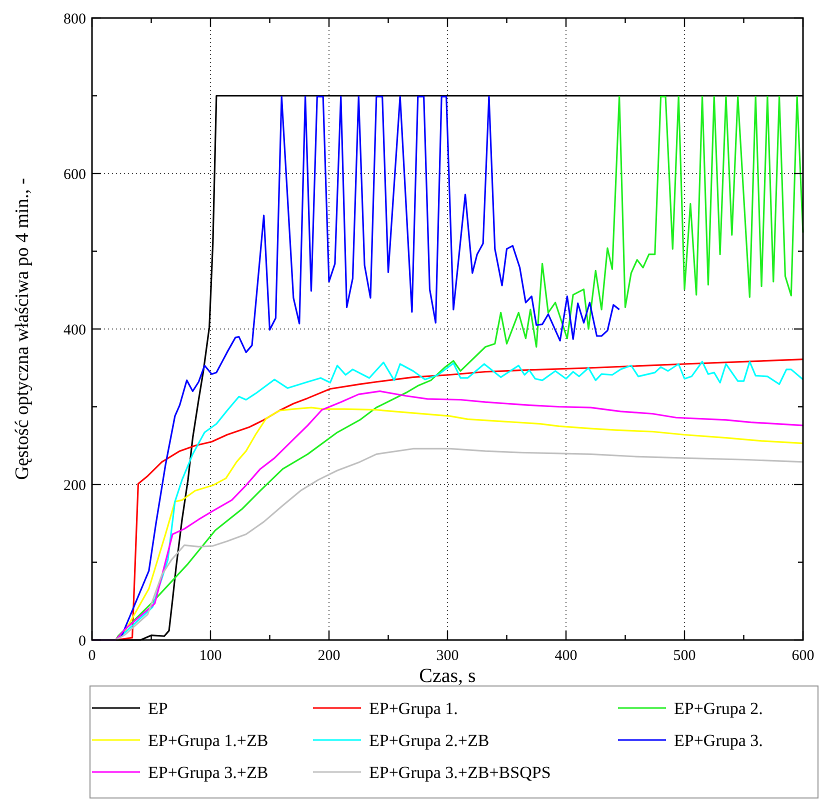 The image size is (819, 799). Describe the element at coordinates (75, 19) in the screenshot. I see `y-tick-label: 800` at that location.